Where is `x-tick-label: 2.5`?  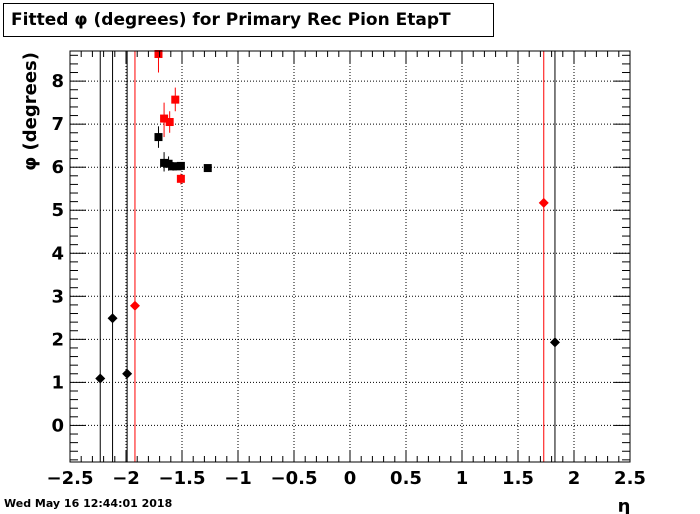 x-tick-label: 2.5 is located at coordinates (630, 478).